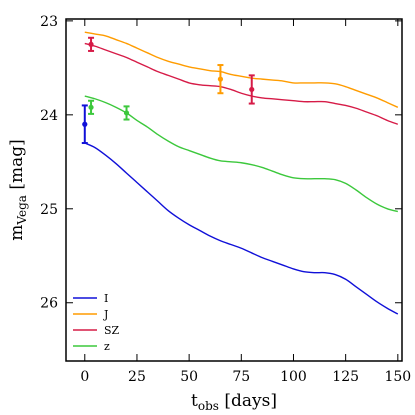 The width and height of the screenshot is (415, 415). Describe the element at coordinates (345, 377) in the screenshot. I see `x-tick-label: 125` at that location.